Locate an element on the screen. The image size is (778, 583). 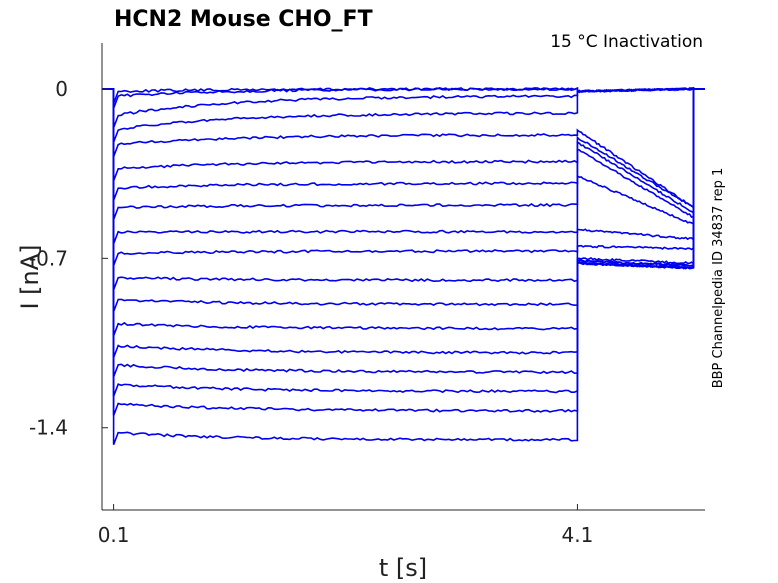
x-tick-label-2: 4.1 is located at coordinates (578, 535).